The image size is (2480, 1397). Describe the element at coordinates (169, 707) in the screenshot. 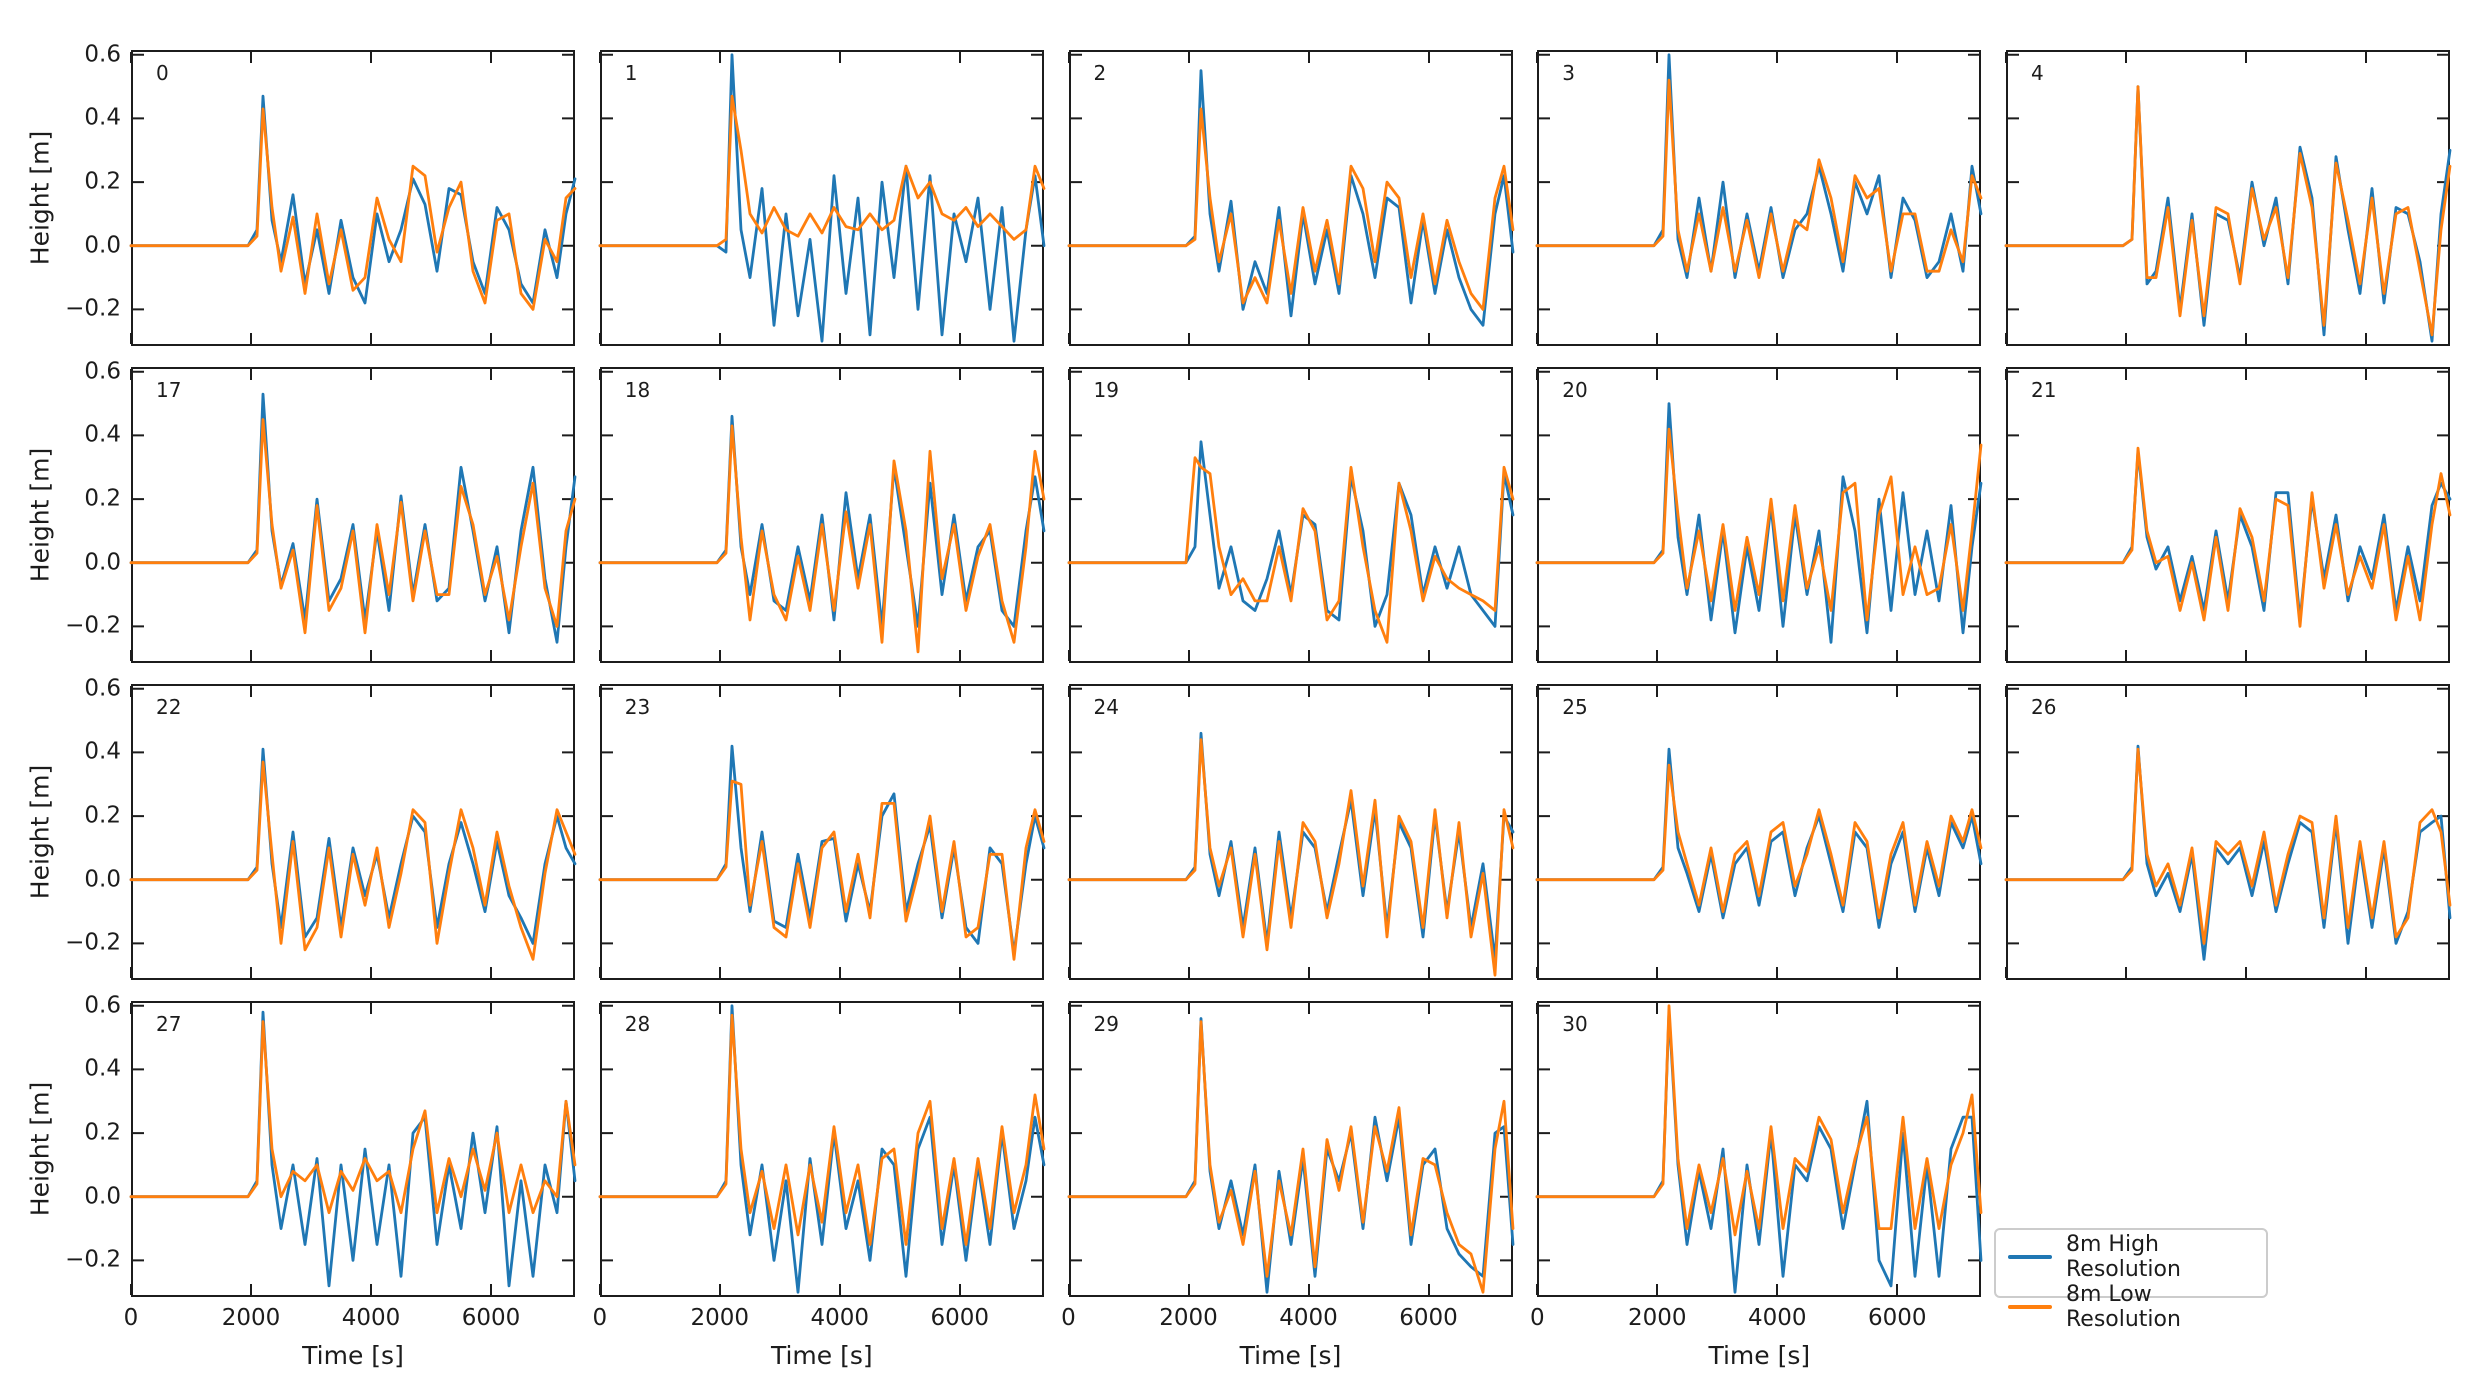

I see `subplot-label-22: 22` at that location.